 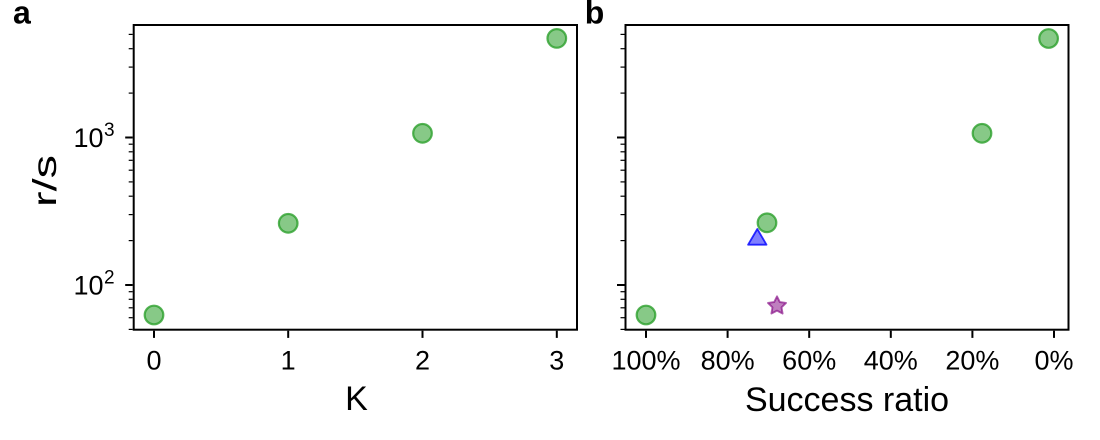 I want to click on svg-text: a, so click(x=22, y=15).